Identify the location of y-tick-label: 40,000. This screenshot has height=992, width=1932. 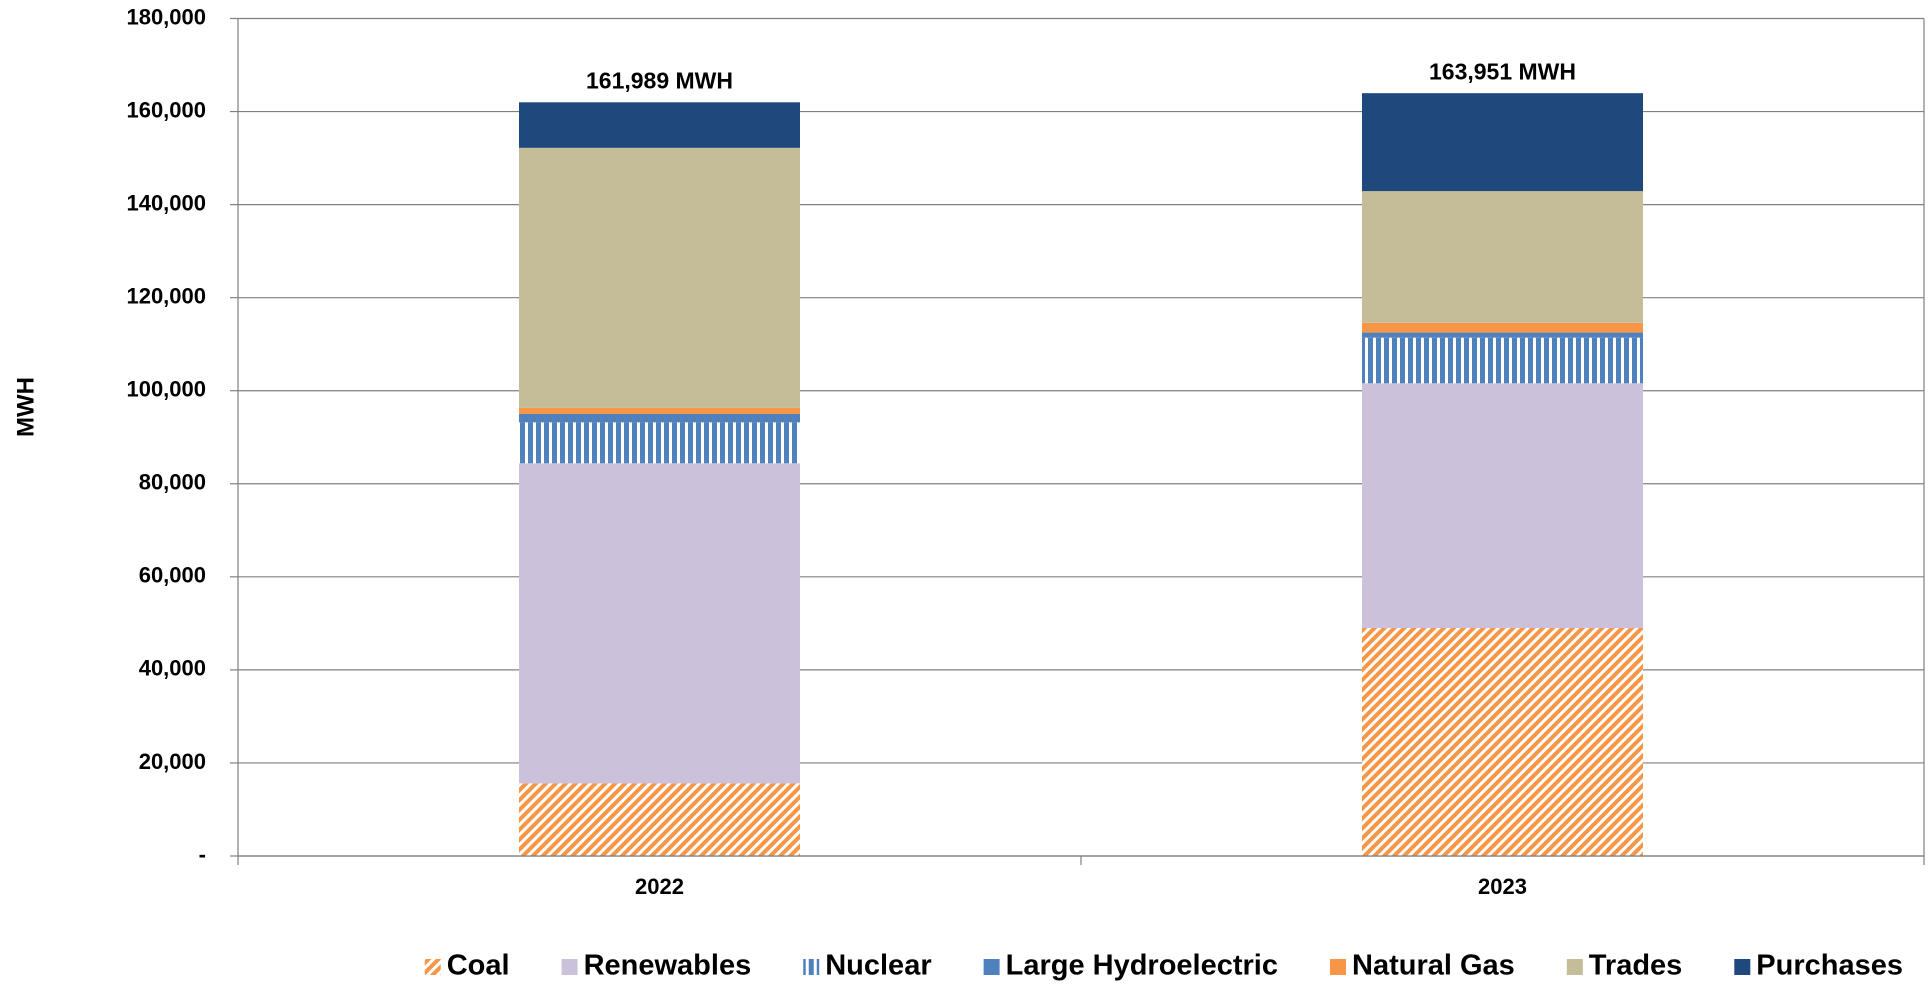
(172, 668).